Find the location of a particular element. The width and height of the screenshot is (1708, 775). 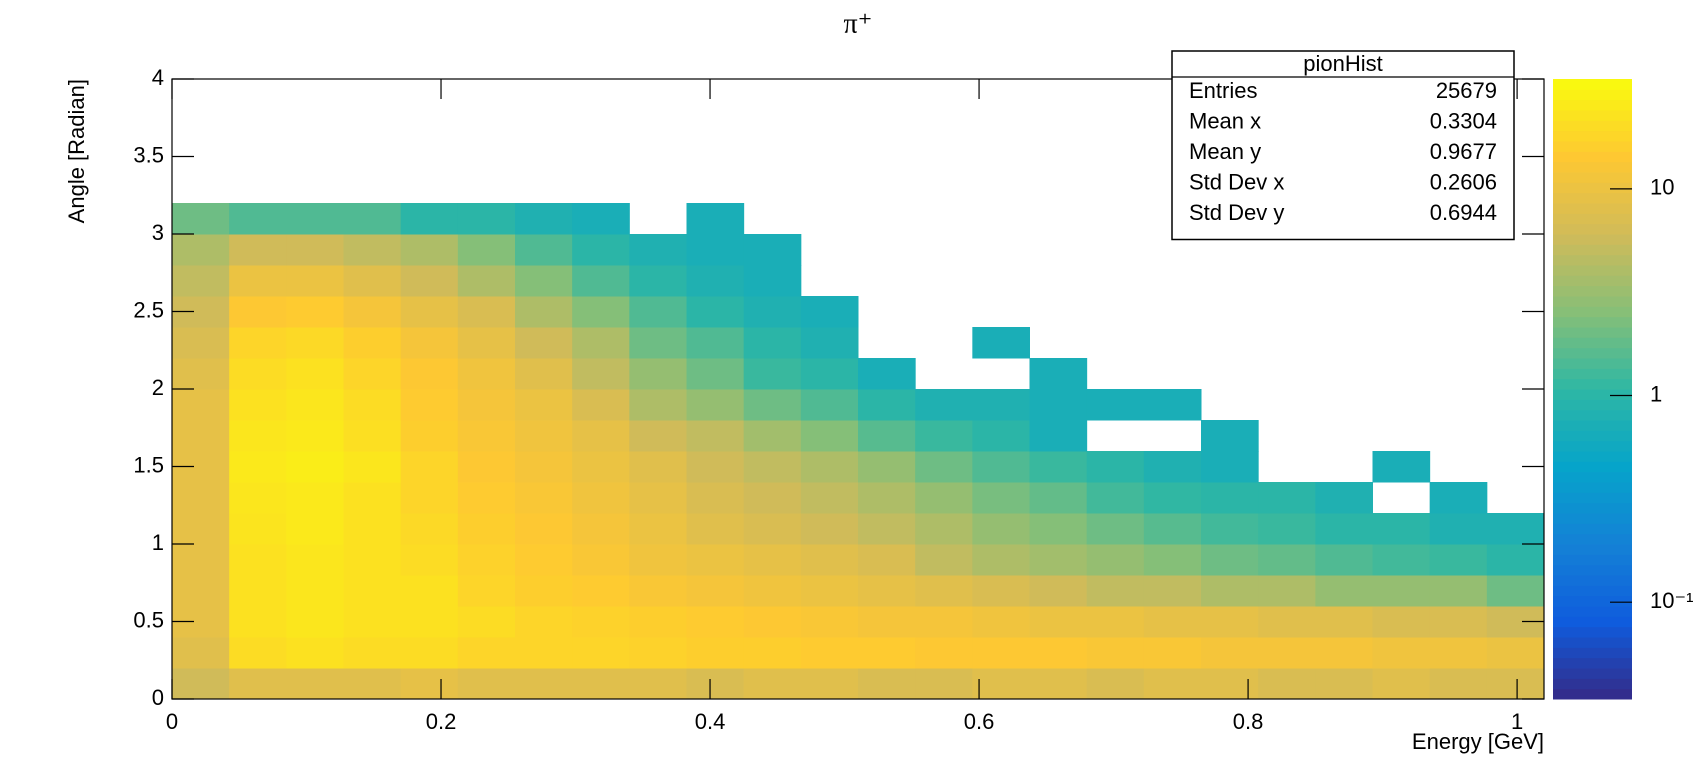

stats-value: 25679 is located at coordinates (1466, 90).